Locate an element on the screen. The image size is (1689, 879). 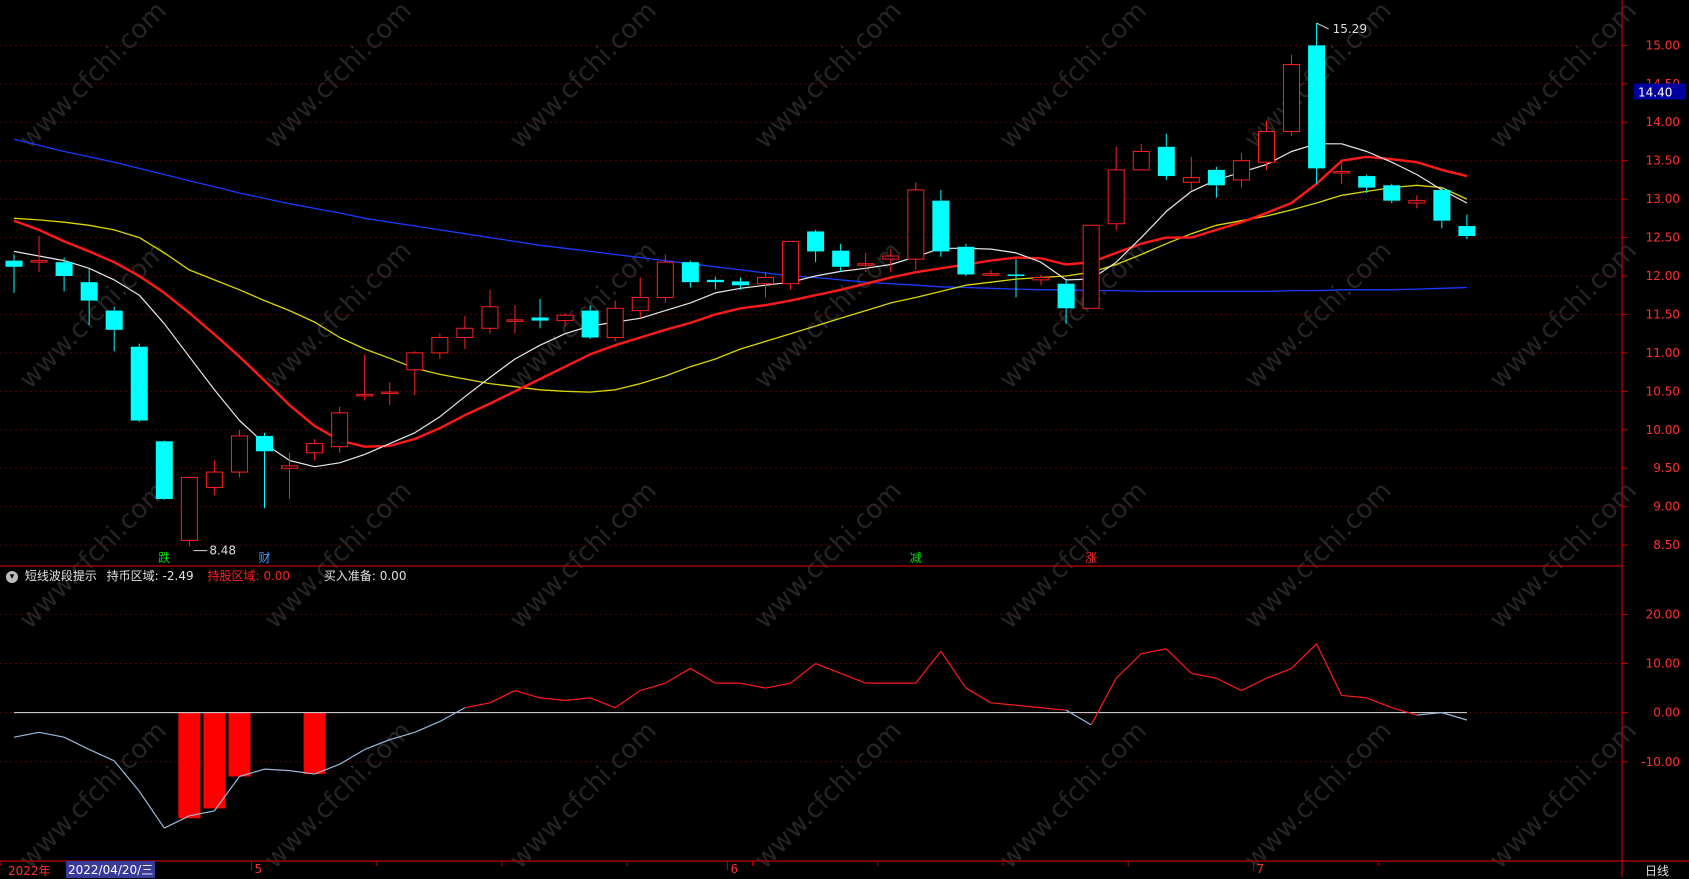
date-label: 2022/04/20/三 is located at coordinates (111, 869).